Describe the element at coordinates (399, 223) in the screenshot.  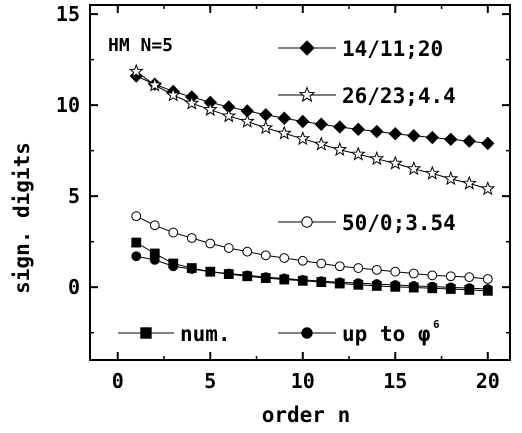
I see `legend-label-50-0-3-54: 50/0;3.54` at that location.